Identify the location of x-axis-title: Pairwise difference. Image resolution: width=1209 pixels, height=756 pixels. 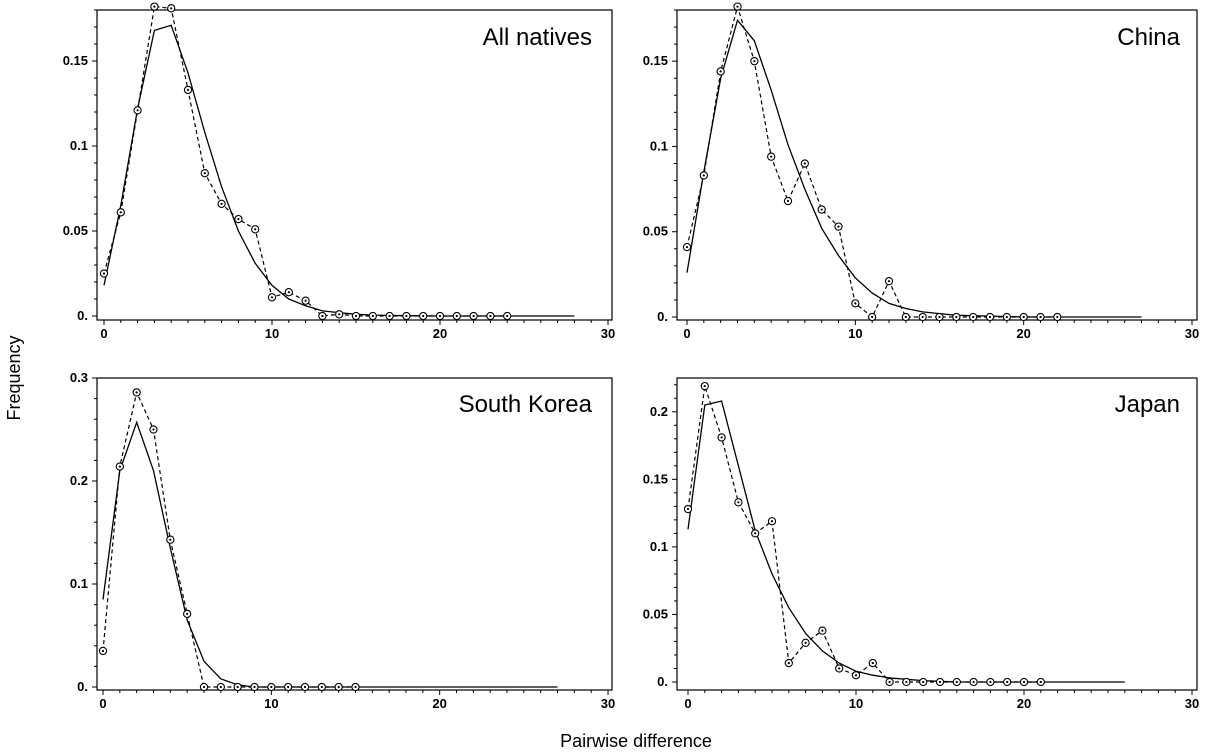
(636, 741).